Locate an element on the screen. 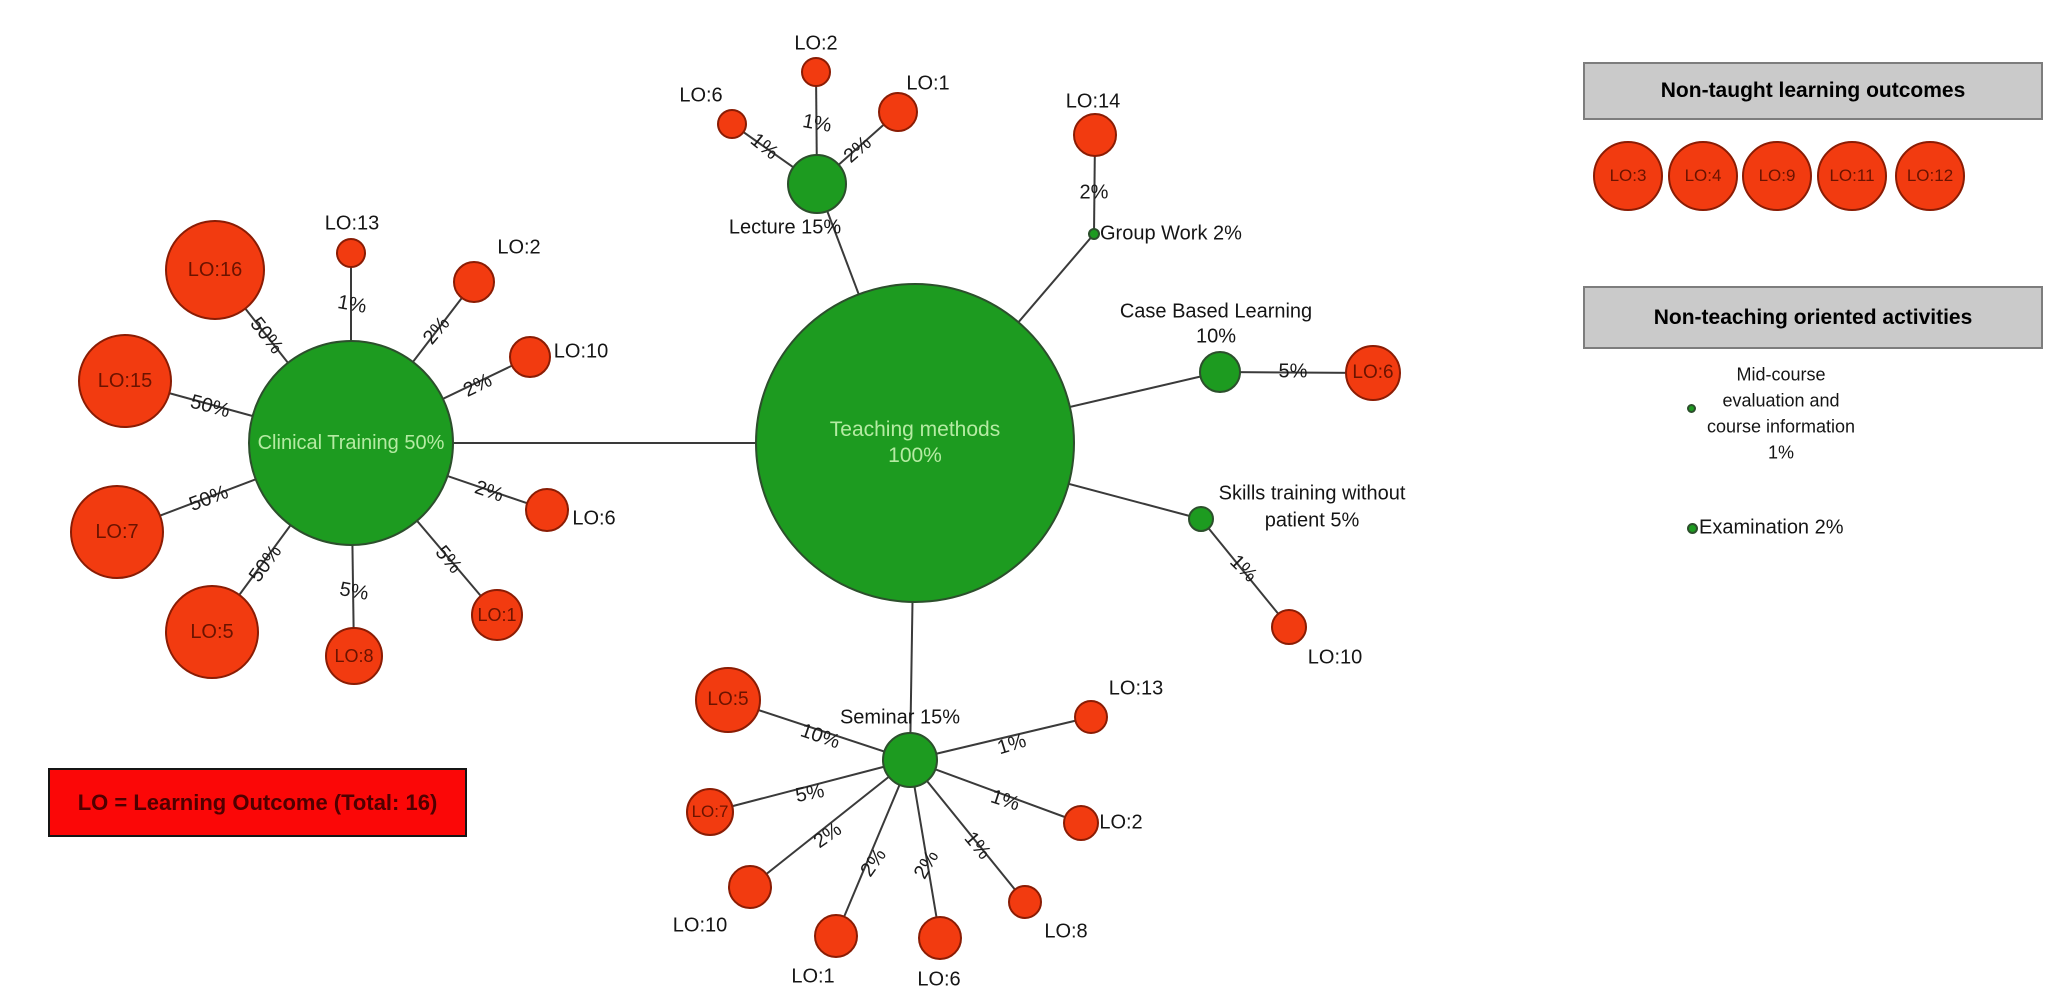  clinical-lo2-label: LO:2 is located at coordinates (519, 247).